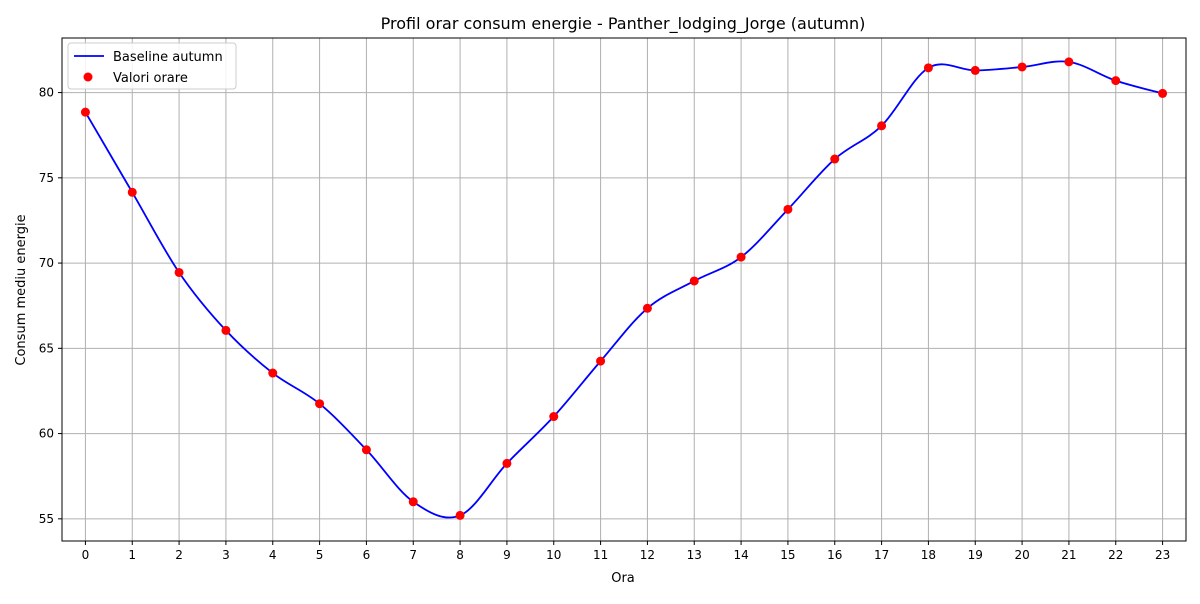 The image size is (1200, 604). I want to click on x-axis-label: Ora, so click(623, 578).